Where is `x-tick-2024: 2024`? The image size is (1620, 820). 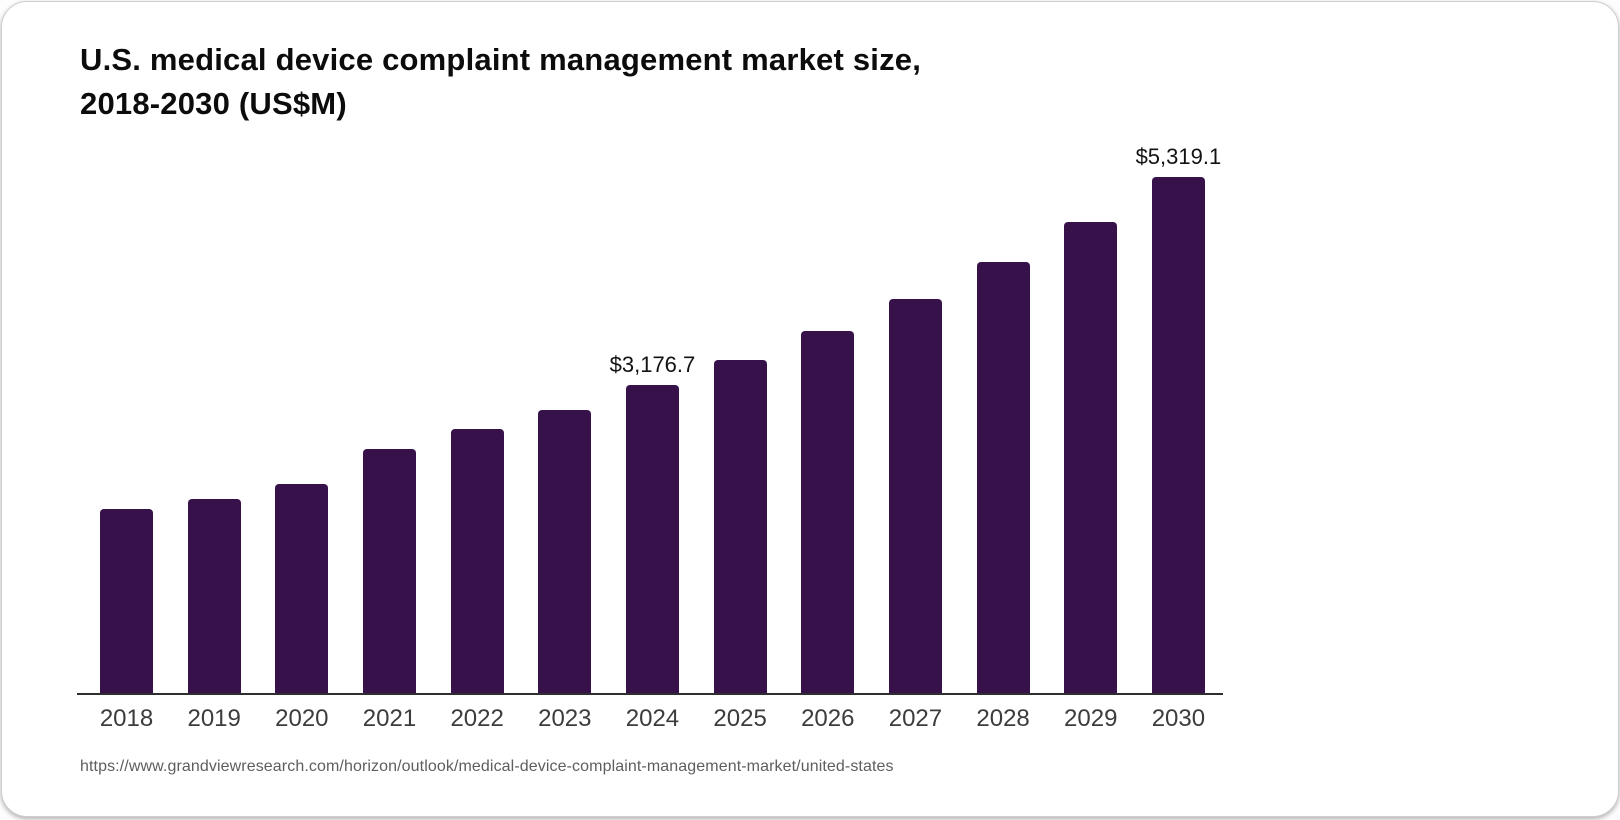 x-tick-2024: 2024 is located at coordinates (652, 718).